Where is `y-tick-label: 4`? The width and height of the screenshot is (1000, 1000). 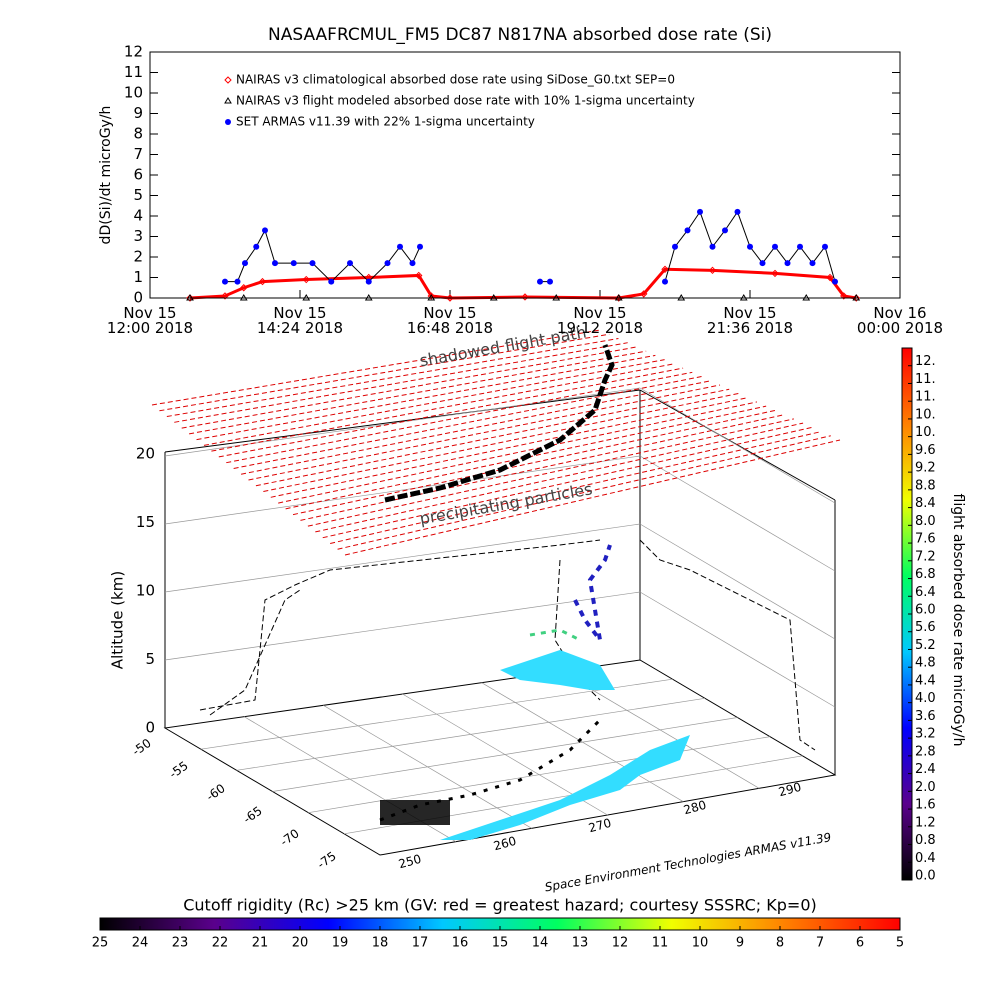
y-tick-label: 4 is located at coordinates (138, 216).